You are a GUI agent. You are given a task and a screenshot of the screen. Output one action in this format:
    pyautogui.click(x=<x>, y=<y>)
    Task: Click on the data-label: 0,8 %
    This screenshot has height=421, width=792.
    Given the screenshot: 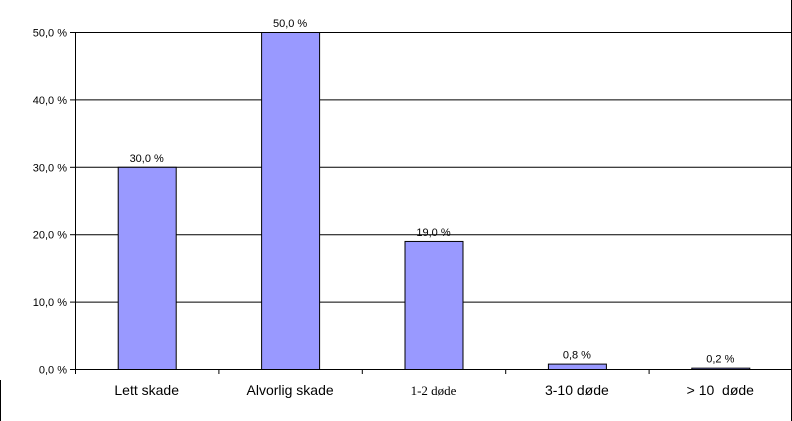 What is the action you would take?
    pyautogui.click(x=577, y=356)
    